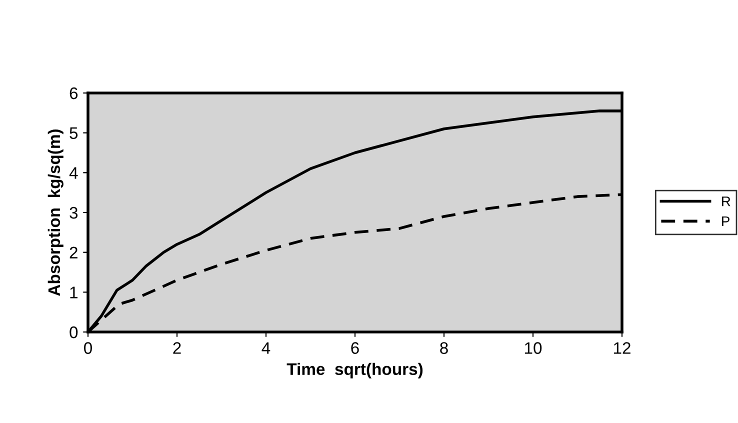  What do you see at coordinates (622, 348) in the screenshot?
I see `x-tick-label: 12` at bounding box center [622, 348].